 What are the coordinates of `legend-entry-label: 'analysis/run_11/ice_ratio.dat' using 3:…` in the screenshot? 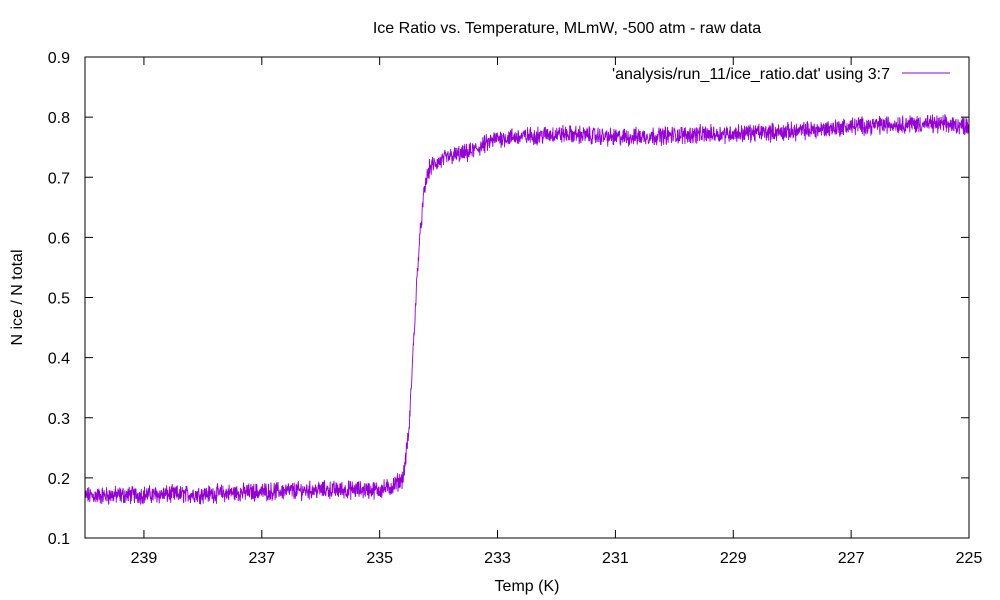 It's located at (751, 74).